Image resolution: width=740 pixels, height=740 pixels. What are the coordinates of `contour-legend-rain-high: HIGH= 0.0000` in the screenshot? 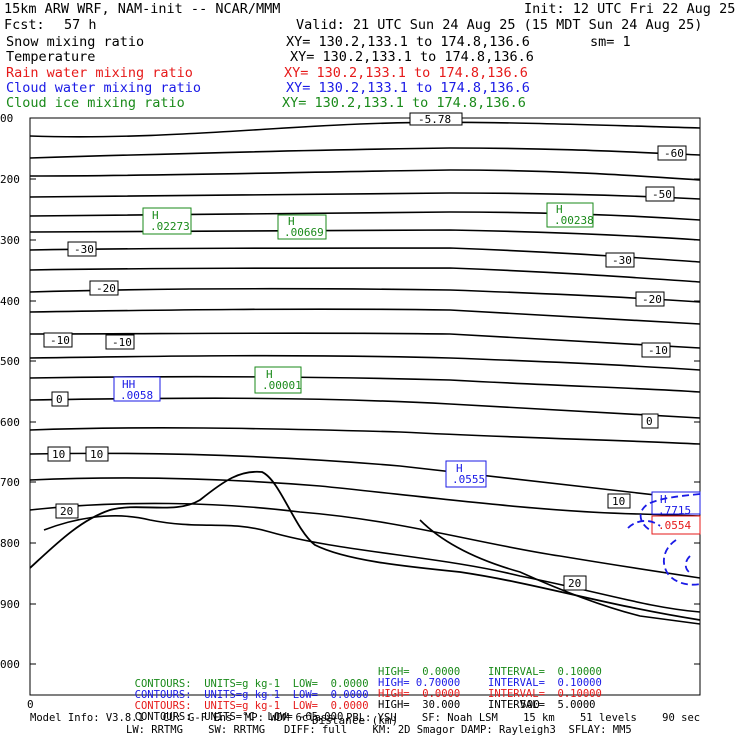 It's located at (419, 694).